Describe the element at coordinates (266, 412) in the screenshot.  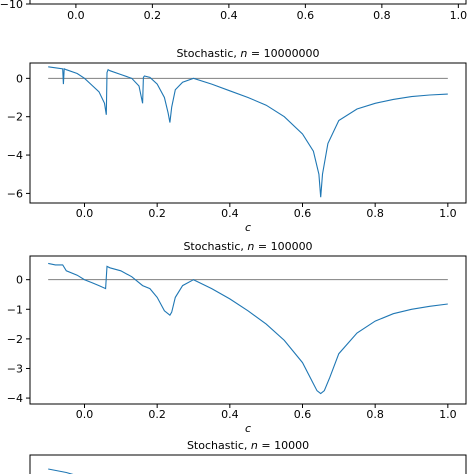
I see `panel-n100000-x-ticks: 0.0 0.2 0.4 0.6 0.8 1.0` at that location.